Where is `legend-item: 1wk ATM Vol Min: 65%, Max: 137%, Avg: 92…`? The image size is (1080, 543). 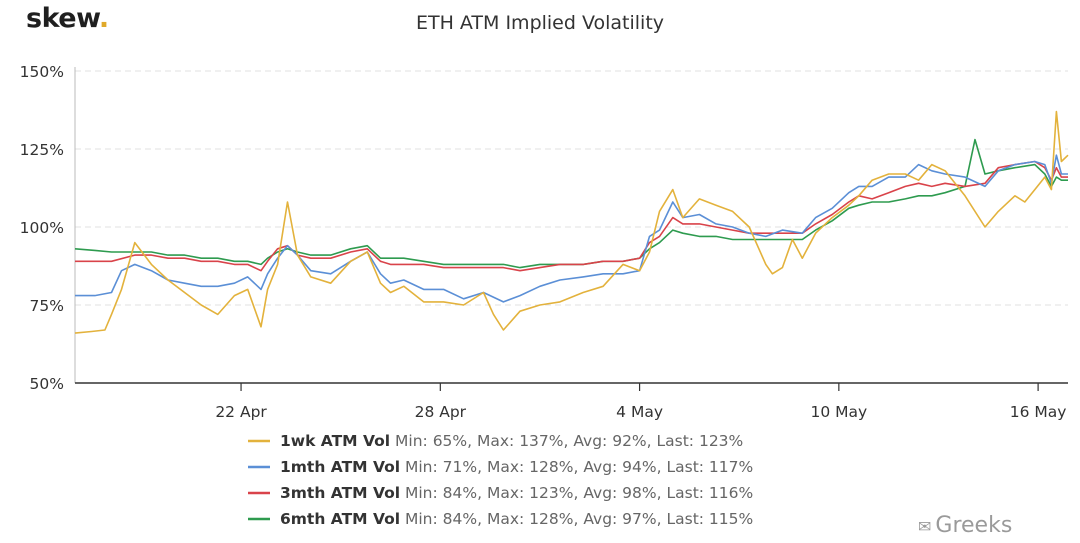
legend-item: 1wk ATM Vol Min: 65%, Max: 137%, Avg: 92… is located at coordinates (495, 441).